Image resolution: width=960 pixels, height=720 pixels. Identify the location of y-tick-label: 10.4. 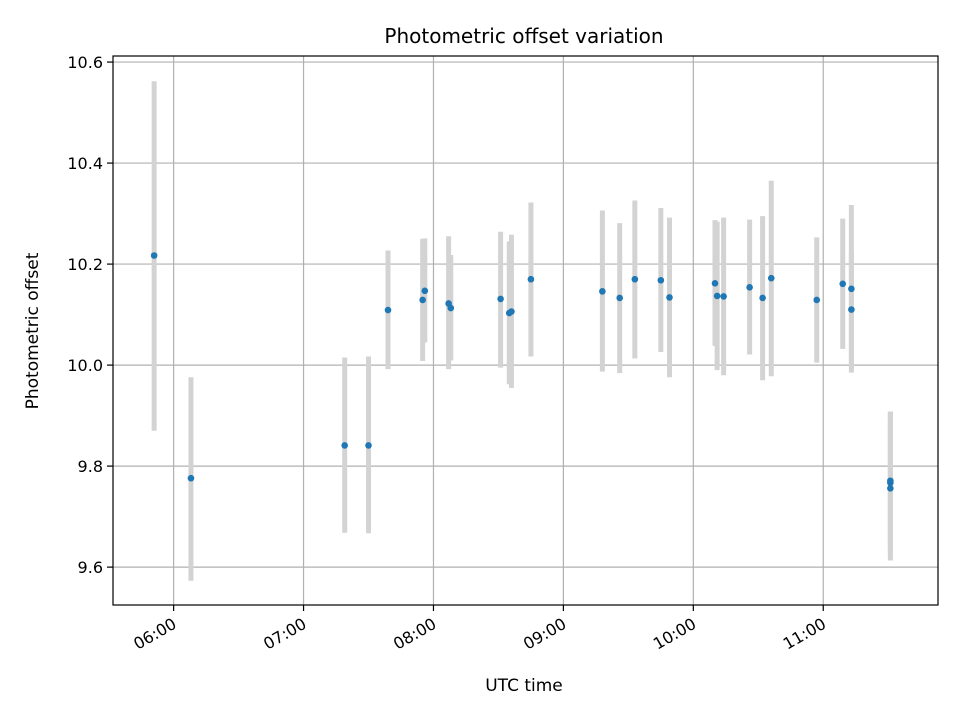
(85, 163).